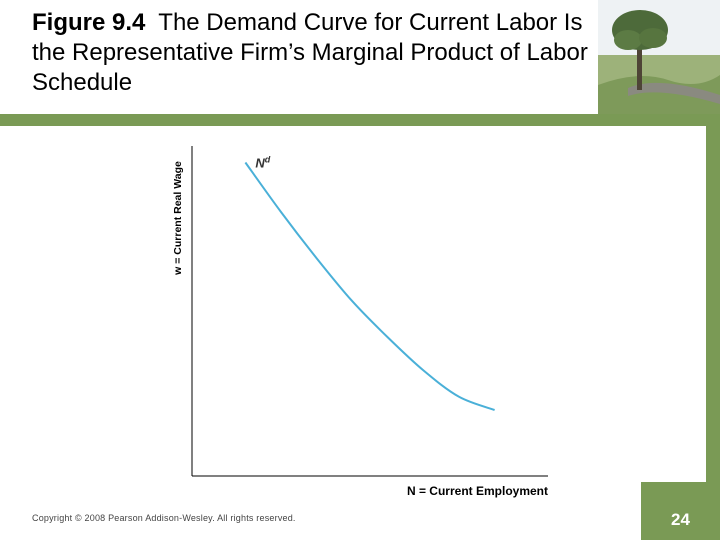 The width and height of the screenshot is (720, 540). What do you see at coordinates (477, 491) in the screenshot?
I see `x-axis-label: N = Current Employment` at bounding box center [477, 491].